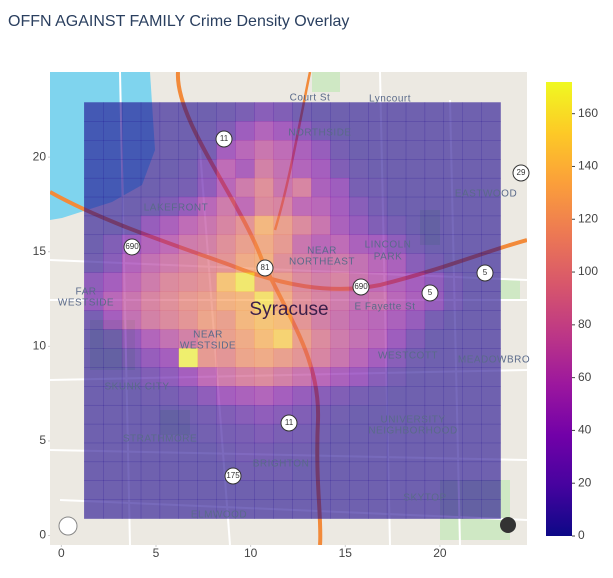 The height and width of the screenshot is (578, 613). I want to click on y-tick-label: 5, so click(42, 440).